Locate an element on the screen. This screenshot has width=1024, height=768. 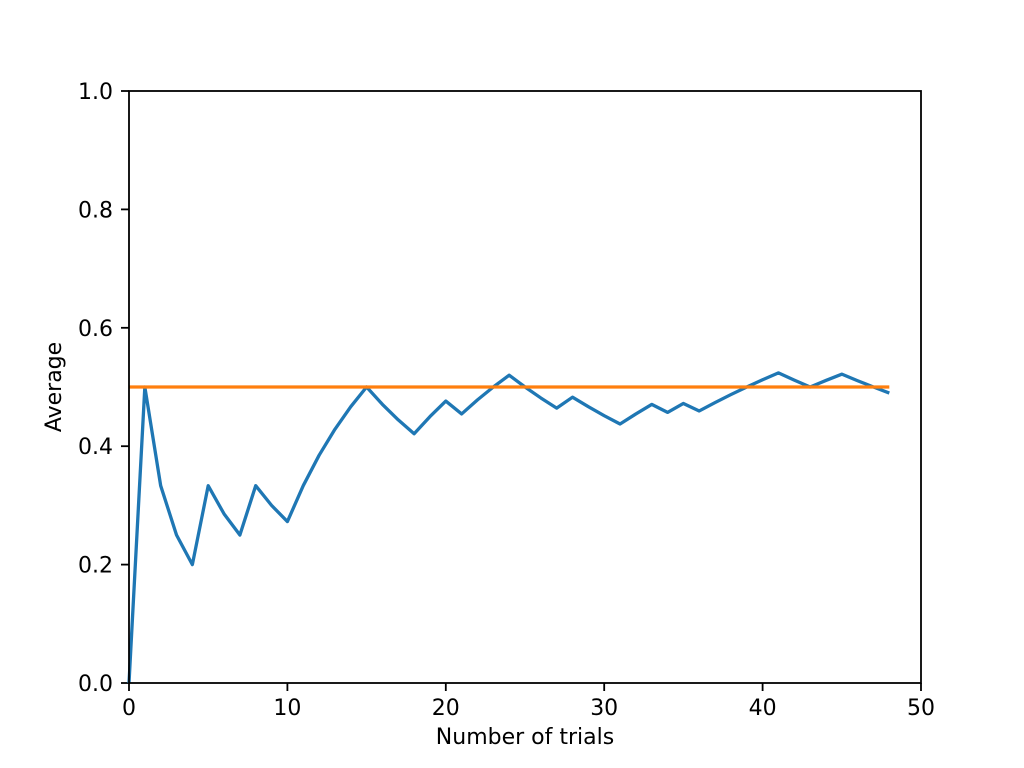
y-tick-label: 0.8 is located at coordinates (95, 210).